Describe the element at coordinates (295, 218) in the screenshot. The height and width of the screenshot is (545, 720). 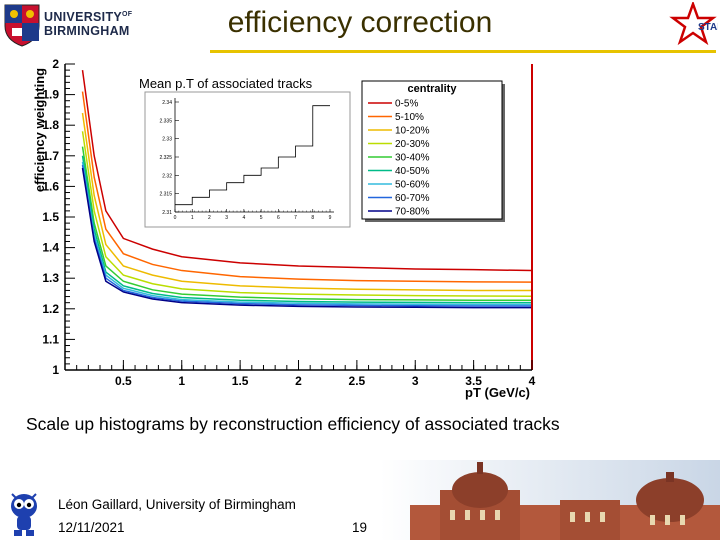
I see `inset-x-tick-label: 7` at that location.